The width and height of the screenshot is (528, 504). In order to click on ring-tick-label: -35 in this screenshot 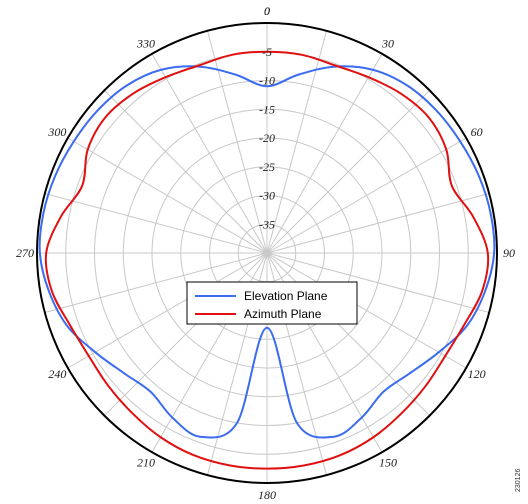, I will do `click(267, 224)`.